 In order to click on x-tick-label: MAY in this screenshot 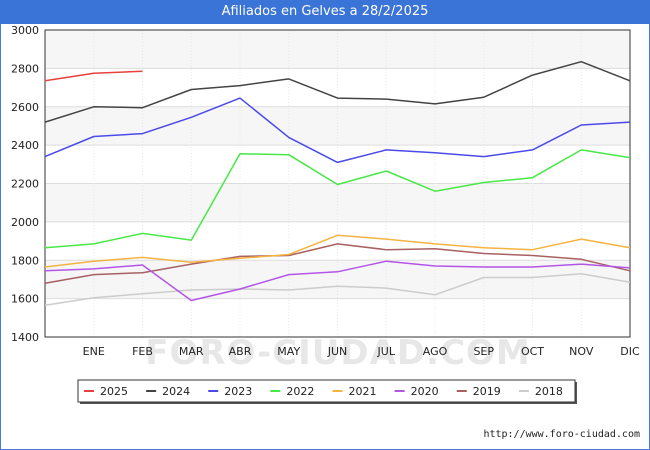, I will do `click(288, 351)`.